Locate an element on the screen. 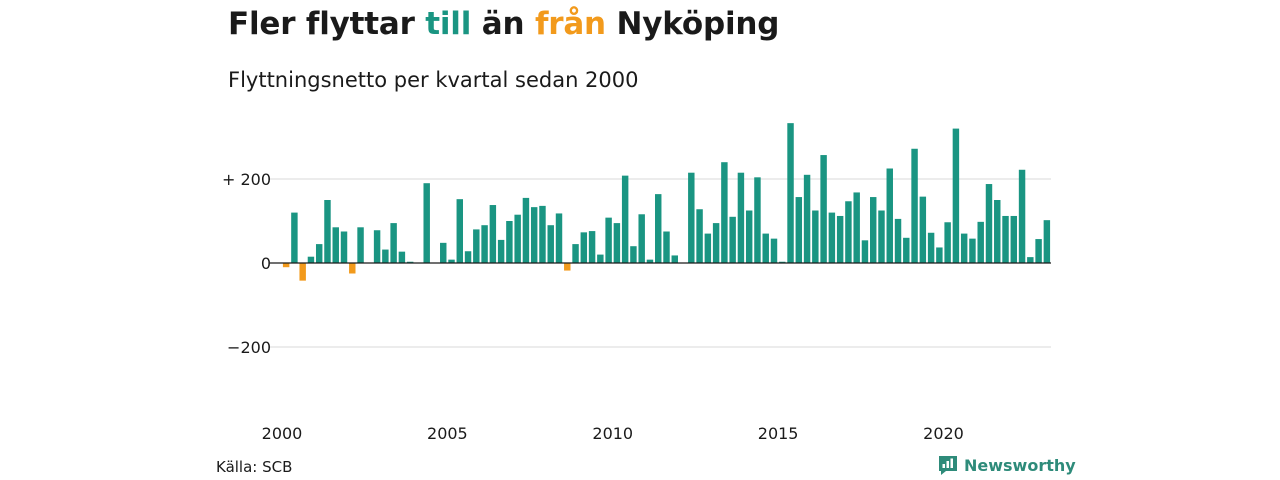 This screenshot has width=1280, height=480. title-part-3: Nyköping is located at coordinates (692, 24).